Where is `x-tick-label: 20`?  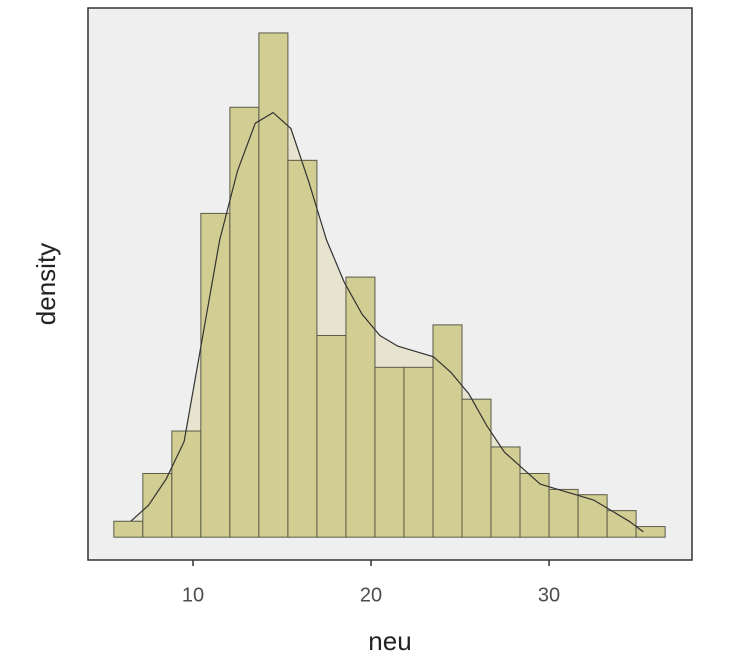 x-tick-label: 20 is located at coordinates (371, 595).